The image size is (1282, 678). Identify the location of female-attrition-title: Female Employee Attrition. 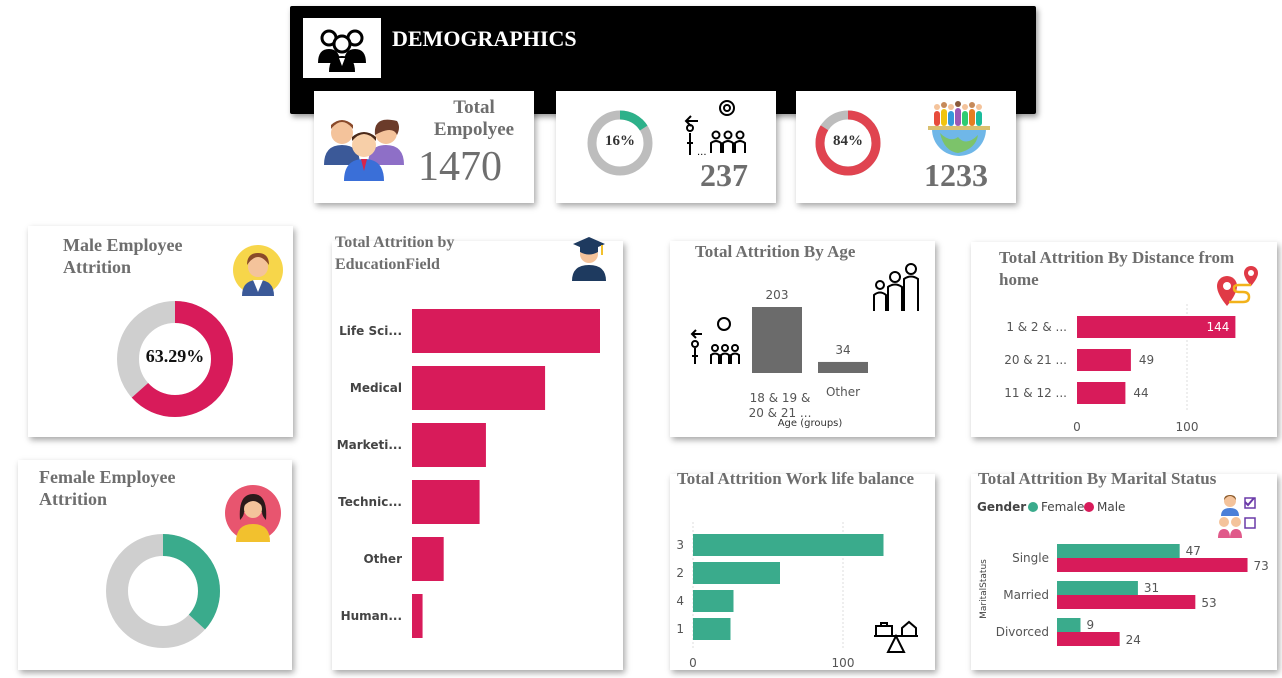
(107, 488).